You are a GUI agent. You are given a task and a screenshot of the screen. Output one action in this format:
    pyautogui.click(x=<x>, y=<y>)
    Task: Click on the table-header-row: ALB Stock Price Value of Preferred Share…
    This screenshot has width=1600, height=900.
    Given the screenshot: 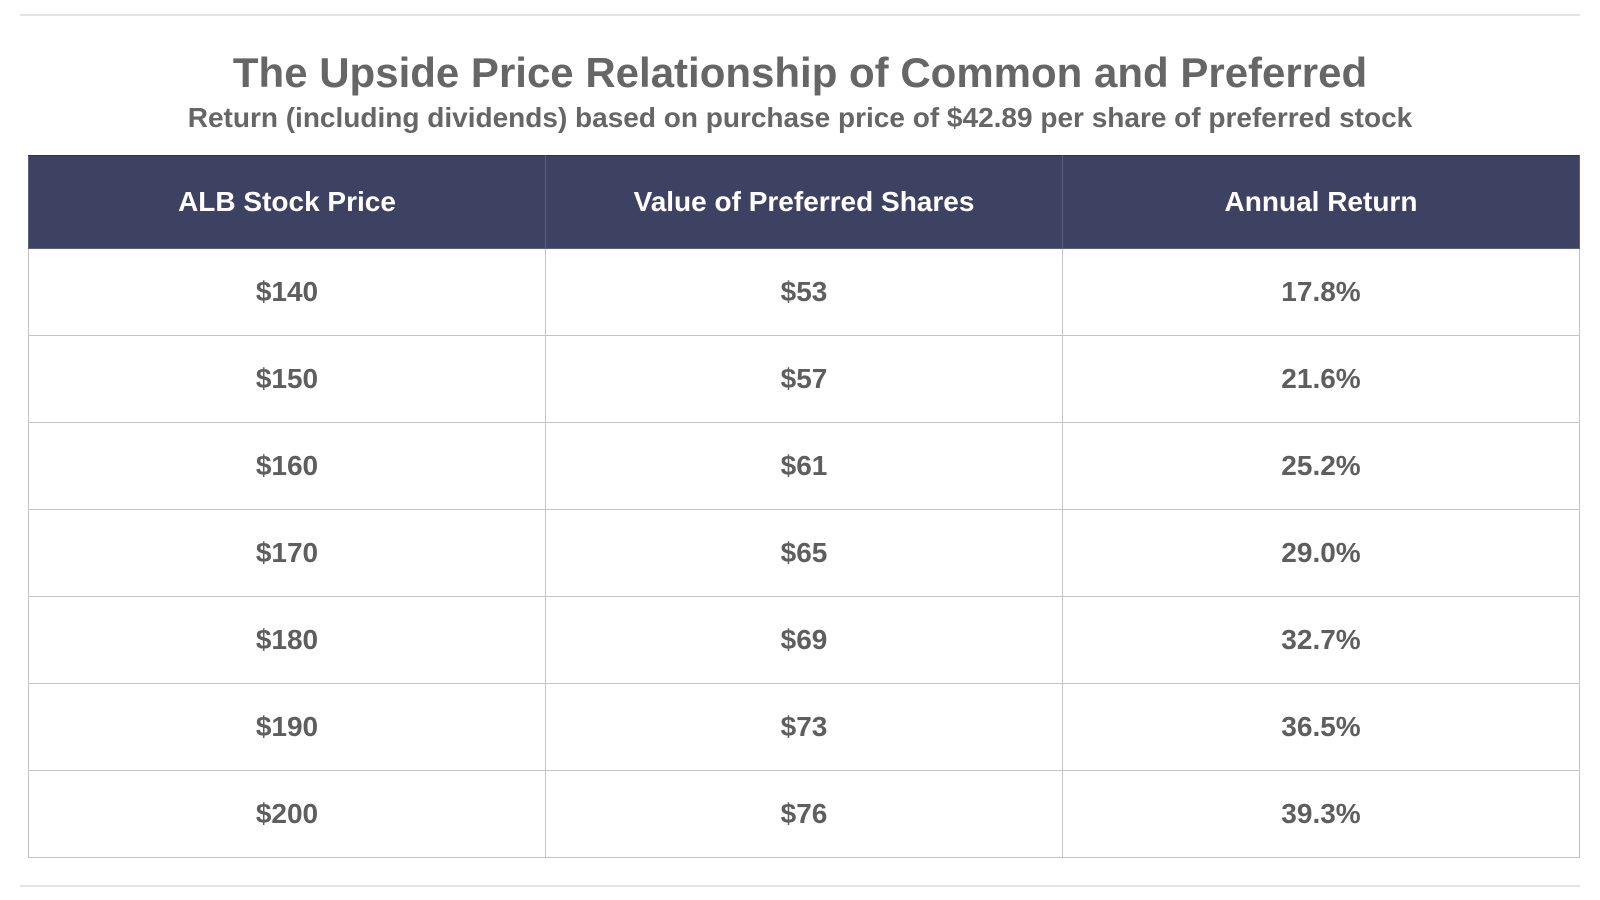 What is the action you would take?
    pyautogui.click(x=804, y=202)
    